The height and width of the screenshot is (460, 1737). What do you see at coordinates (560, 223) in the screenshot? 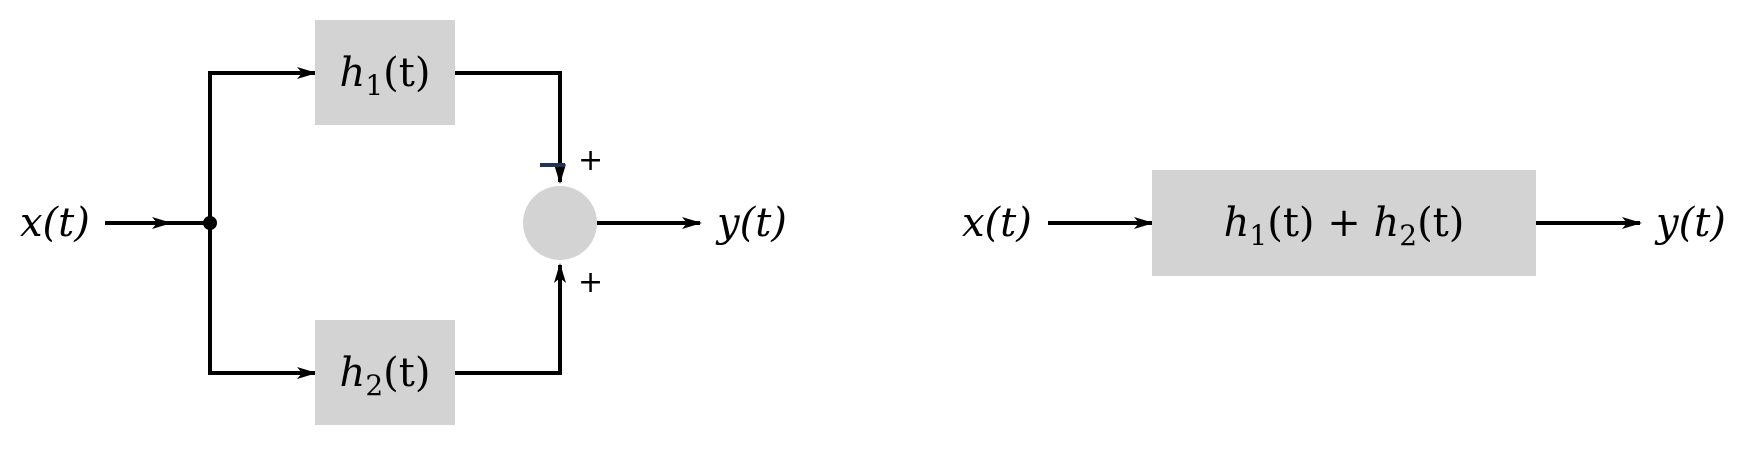
I see `summing-junction` at bounding box center [560, 223].